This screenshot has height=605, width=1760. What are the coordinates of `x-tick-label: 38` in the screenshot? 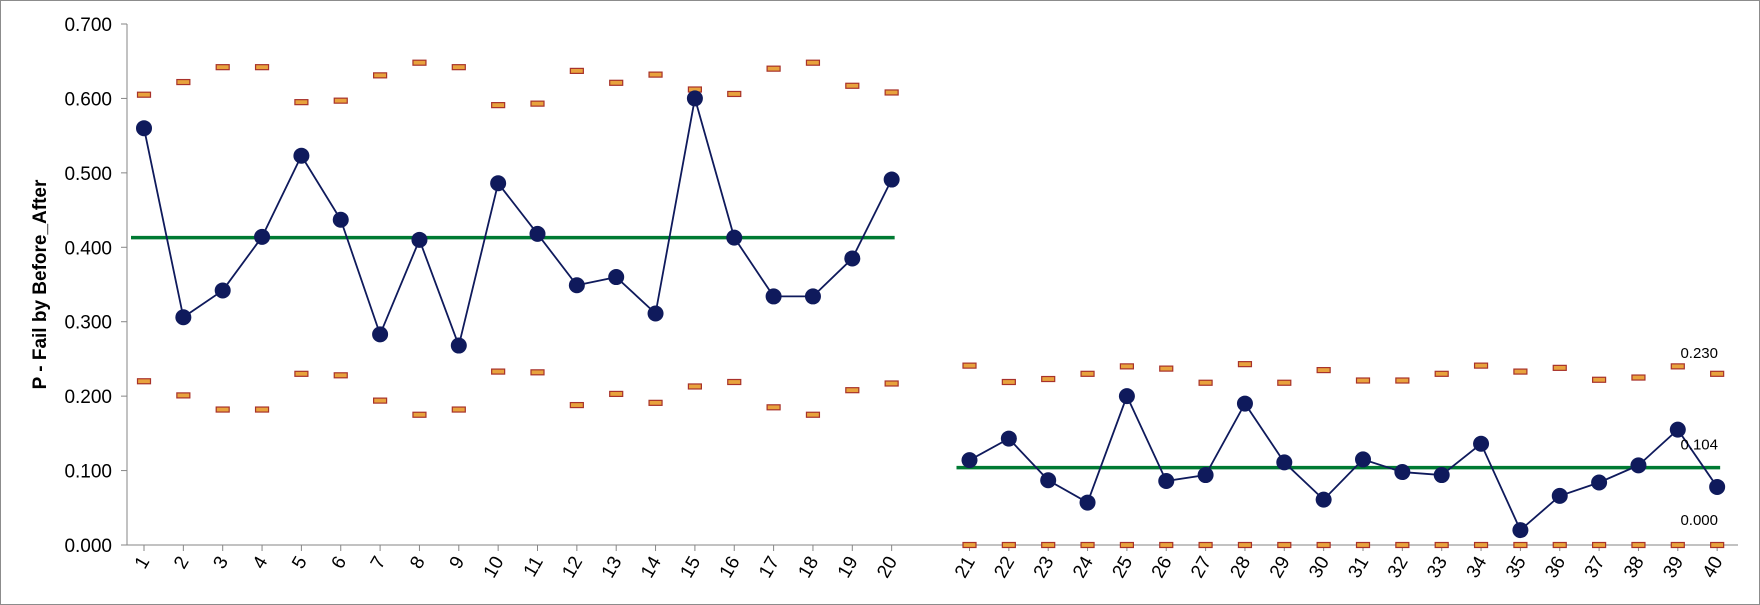 It's located at (1634, 567).